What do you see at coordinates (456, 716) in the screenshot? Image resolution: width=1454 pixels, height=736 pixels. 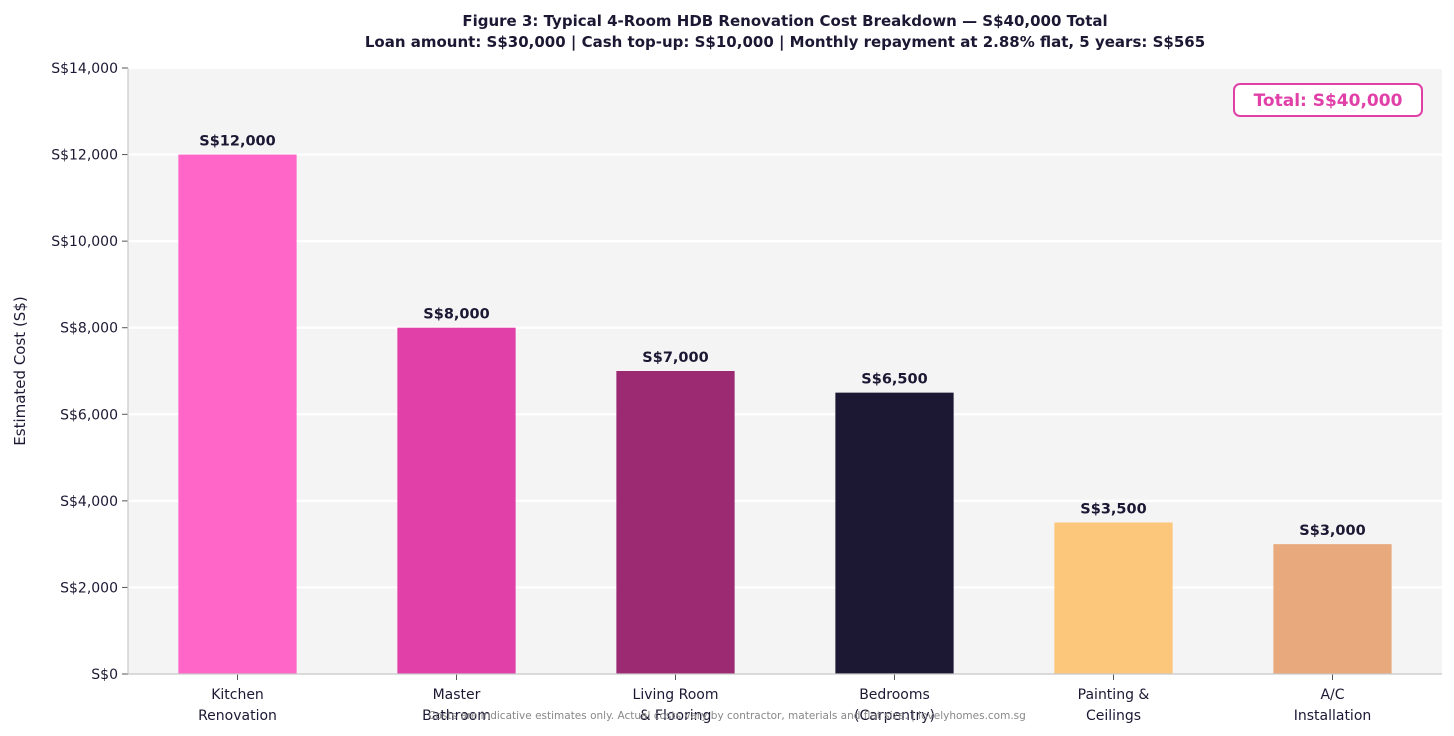 I see `x-tick-label-line: Bathroom` at bounding box center [456, 716].